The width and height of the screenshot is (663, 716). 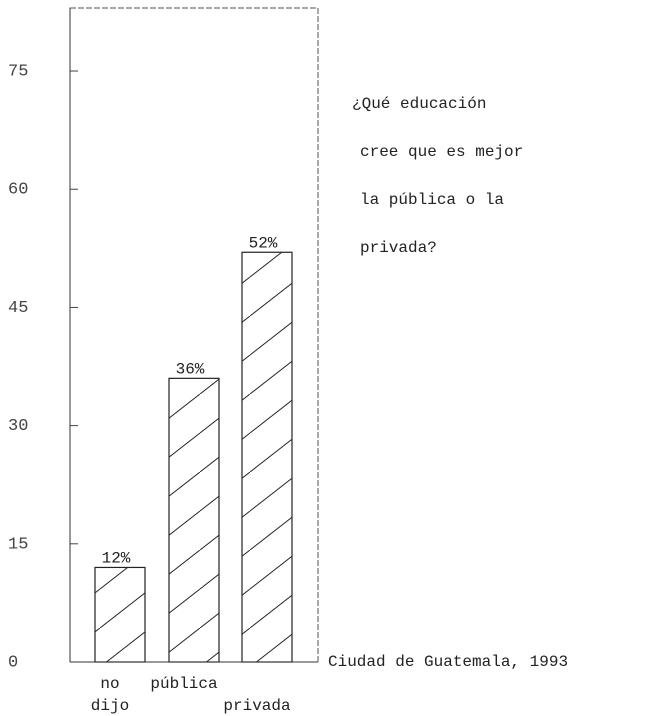 I want to click on x-tick-label: no dijo, so click(x=110, y=695).